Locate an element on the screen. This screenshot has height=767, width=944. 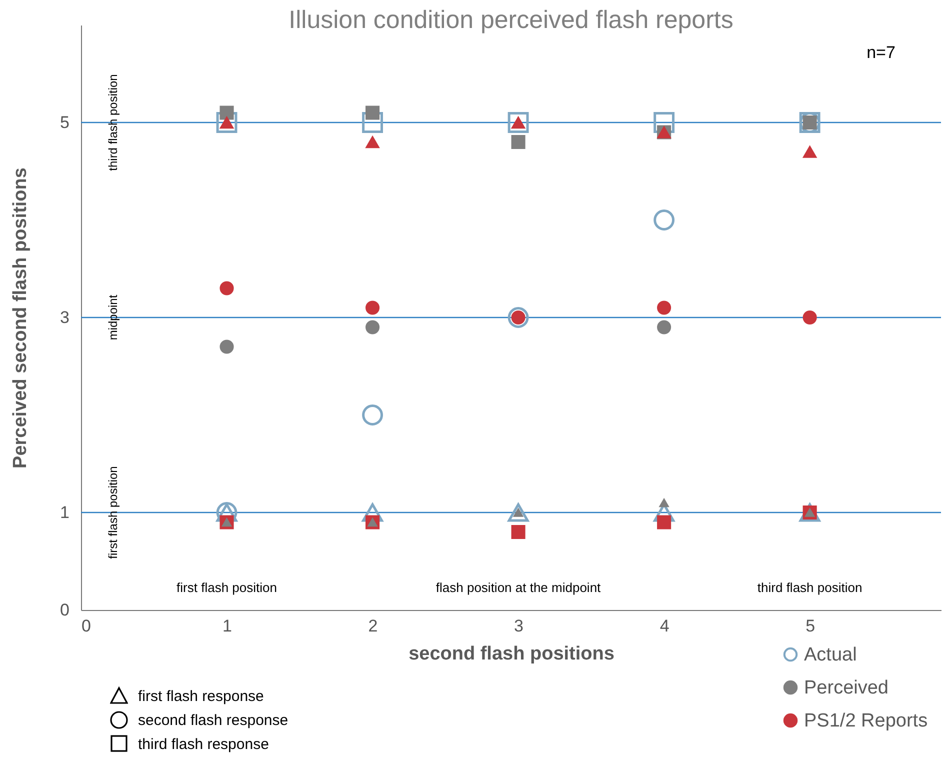
annotation: n=7 is located at coordinates (881, 52).